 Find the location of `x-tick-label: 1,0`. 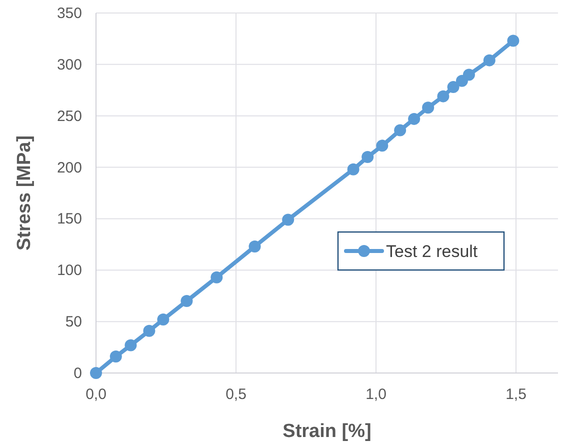

x-tick-label: 1,0 is located at coordinates (376, 394).